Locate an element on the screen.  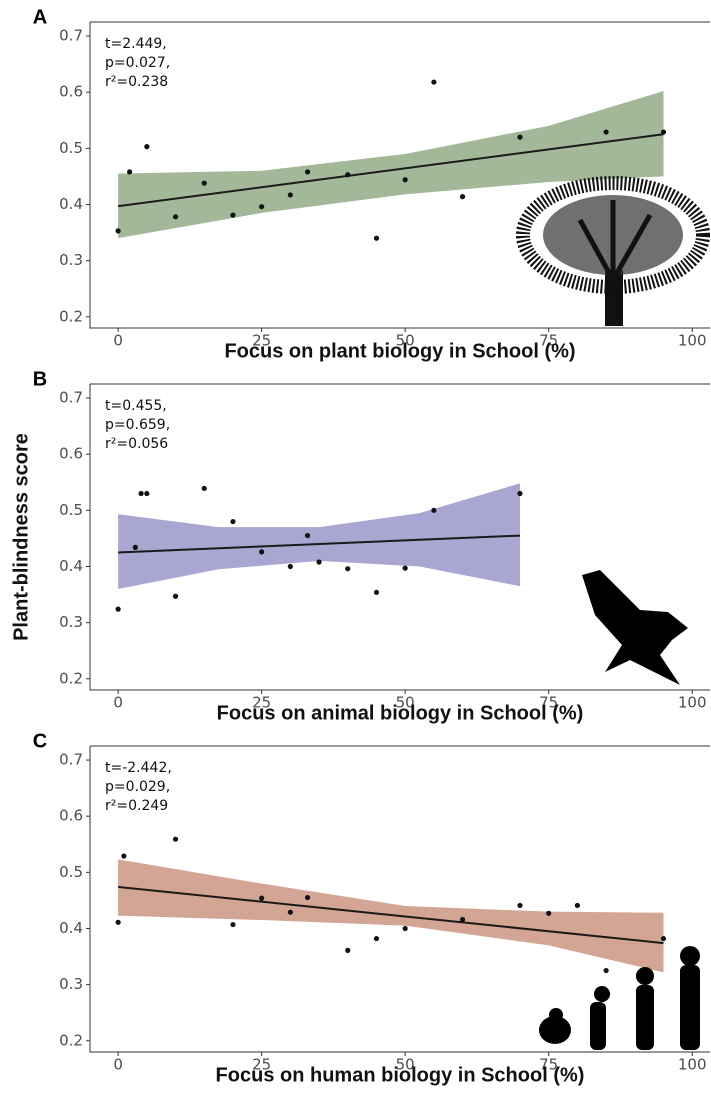
panel-label: B is located at coordinates (40, 379).